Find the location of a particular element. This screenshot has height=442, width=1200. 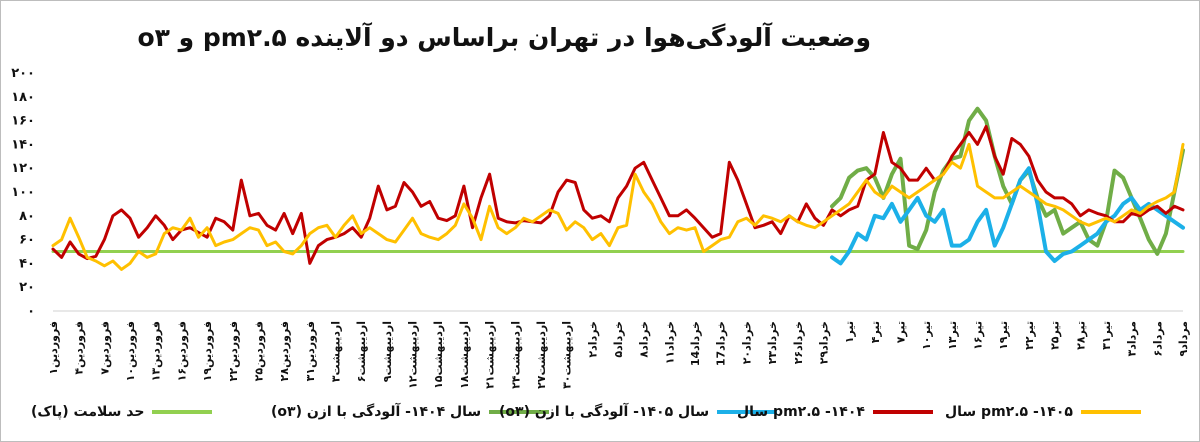

legend-label: سال ۱۴۰۵- آلودگی با ازن (o۳) is located at coordinates (604, 412).